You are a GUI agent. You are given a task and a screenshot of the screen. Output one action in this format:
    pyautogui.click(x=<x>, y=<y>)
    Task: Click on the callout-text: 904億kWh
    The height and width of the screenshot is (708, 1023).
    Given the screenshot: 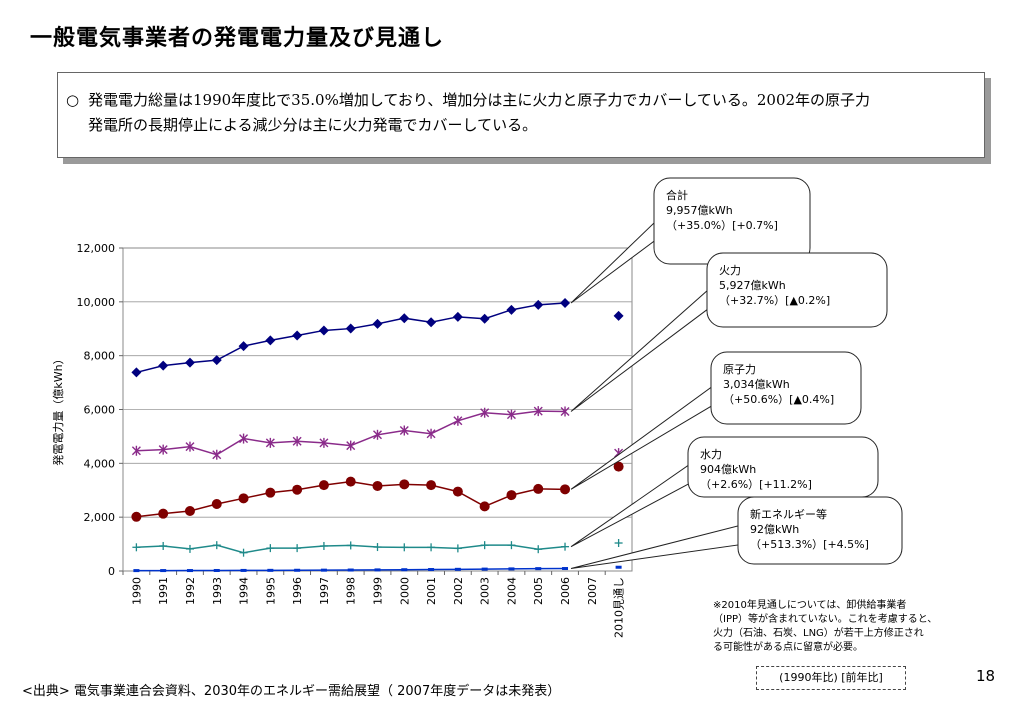 What is the action you would take?
    pyautogui.click(x=728, y=469)
    